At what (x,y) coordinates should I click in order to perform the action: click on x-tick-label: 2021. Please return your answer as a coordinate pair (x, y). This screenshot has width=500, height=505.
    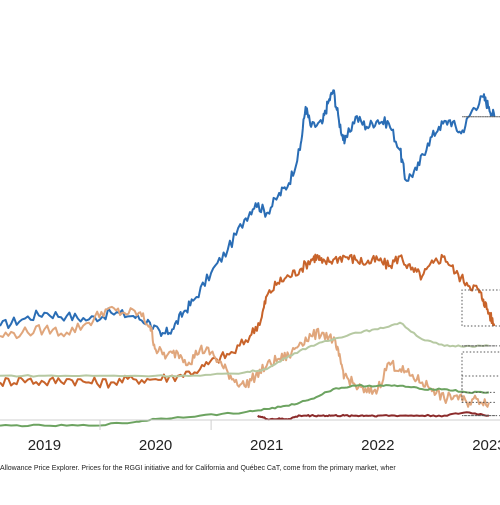
    Looking at the image, I should click on (266, 445).